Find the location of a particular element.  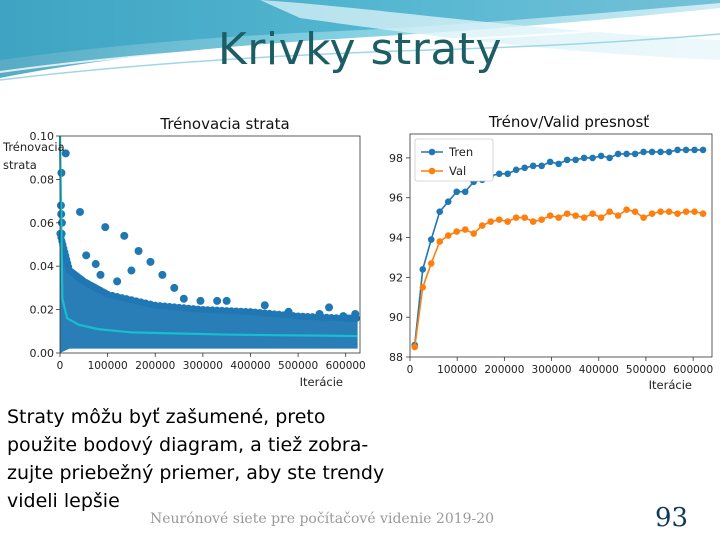

legend: Tren Val is located at coordinates (454, 160).